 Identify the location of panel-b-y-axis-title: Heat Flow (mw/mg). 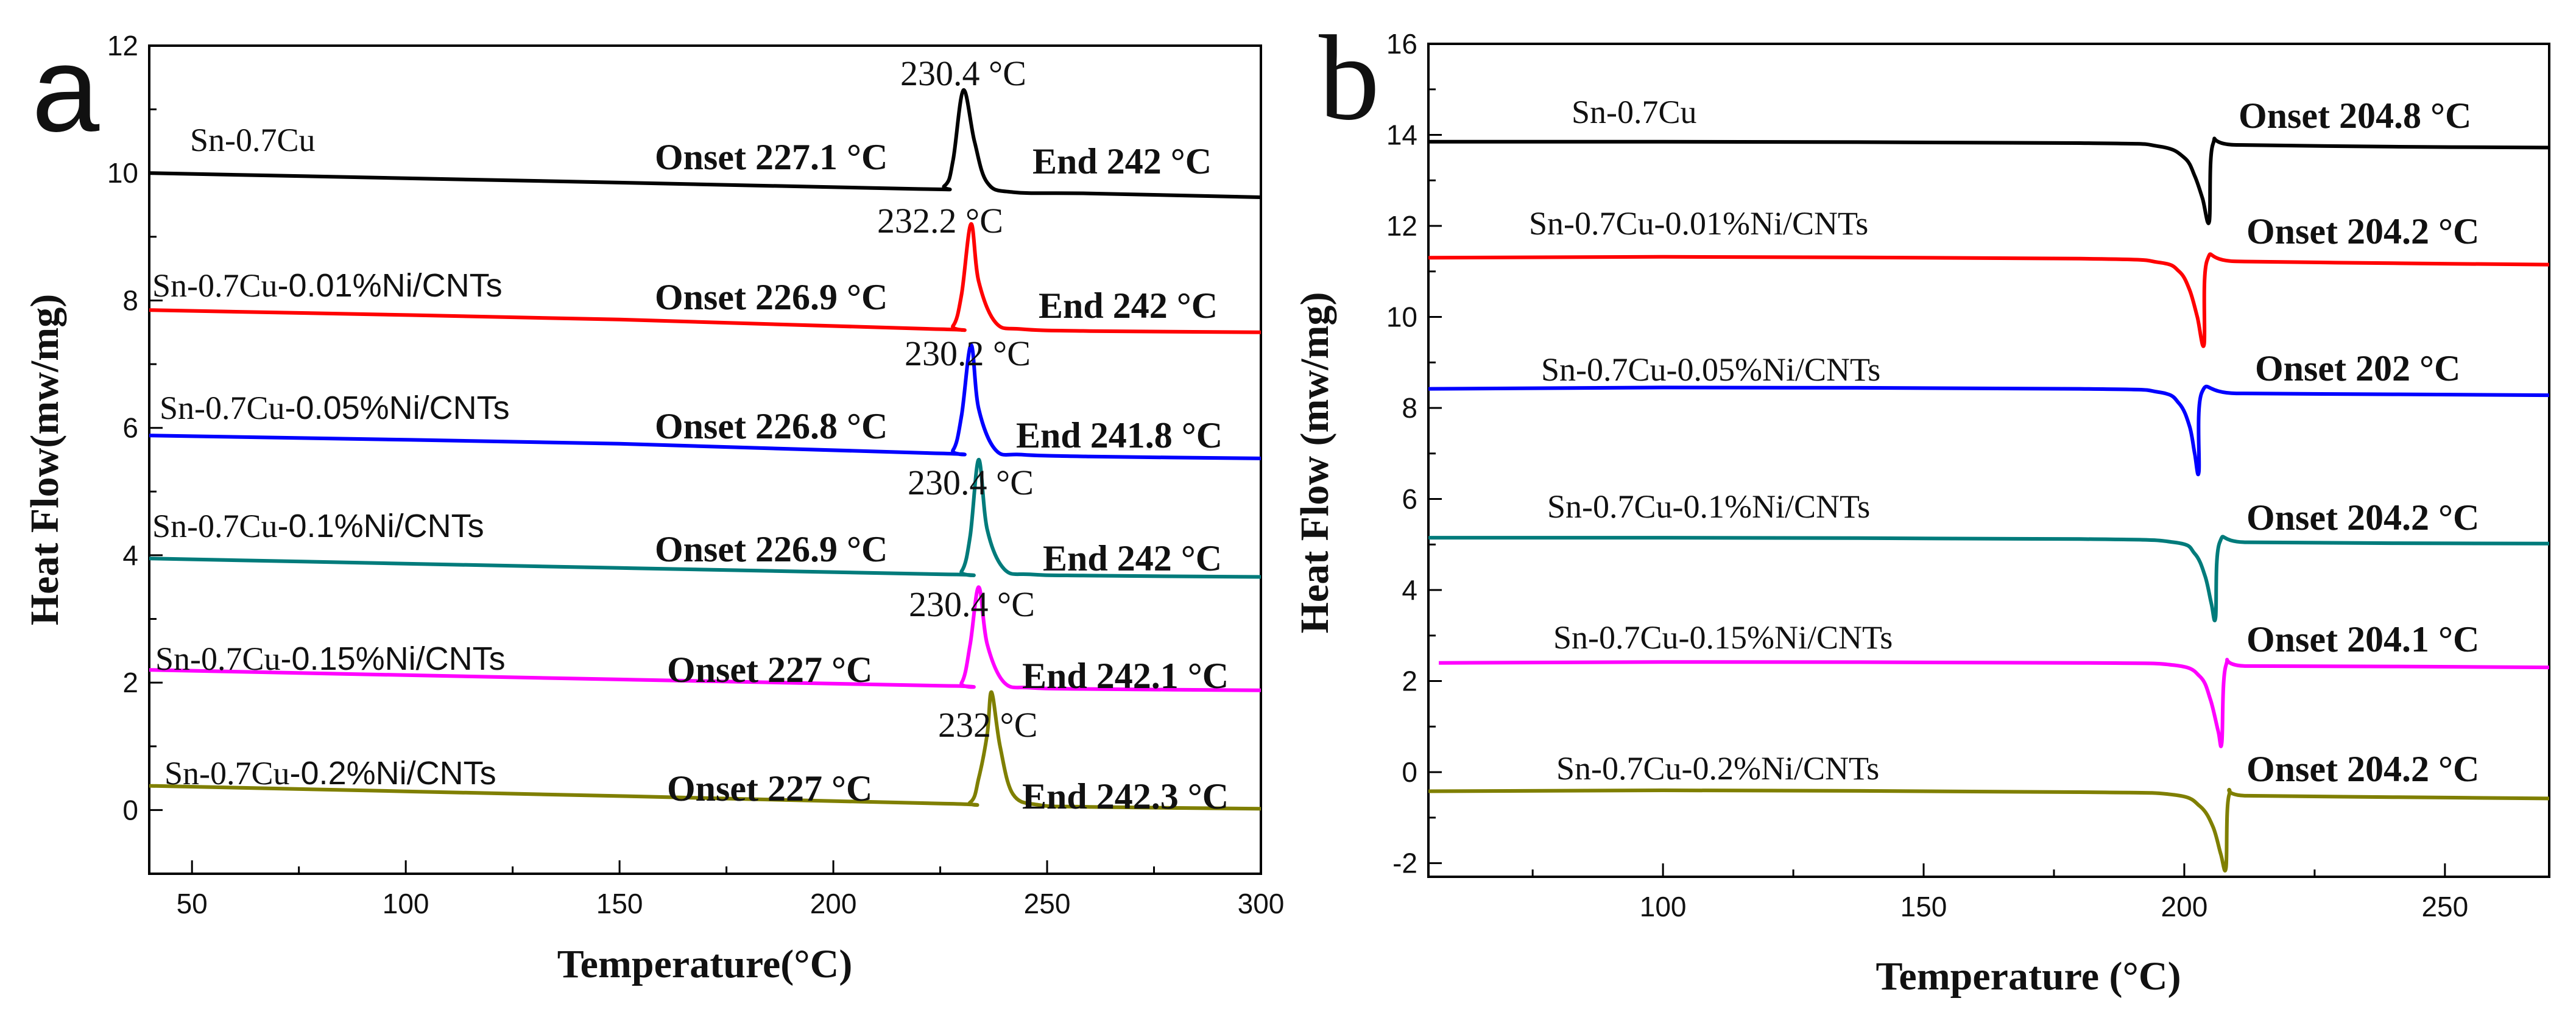
(1315, 463).